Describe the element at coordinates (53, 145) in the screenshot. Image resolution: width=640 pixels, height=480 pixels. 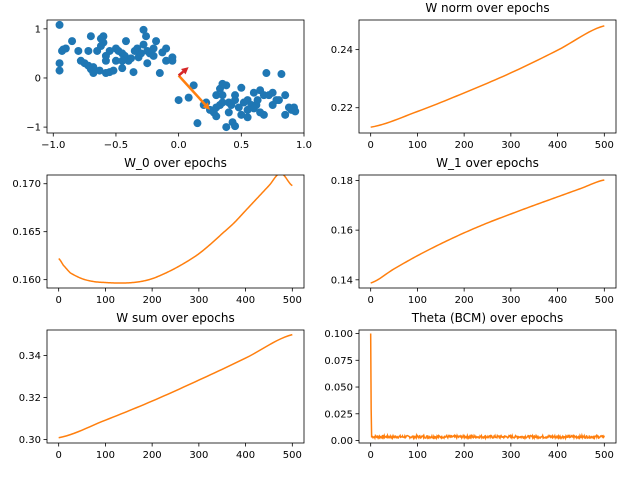
I see `x-tick-label: −1.0` at that location.